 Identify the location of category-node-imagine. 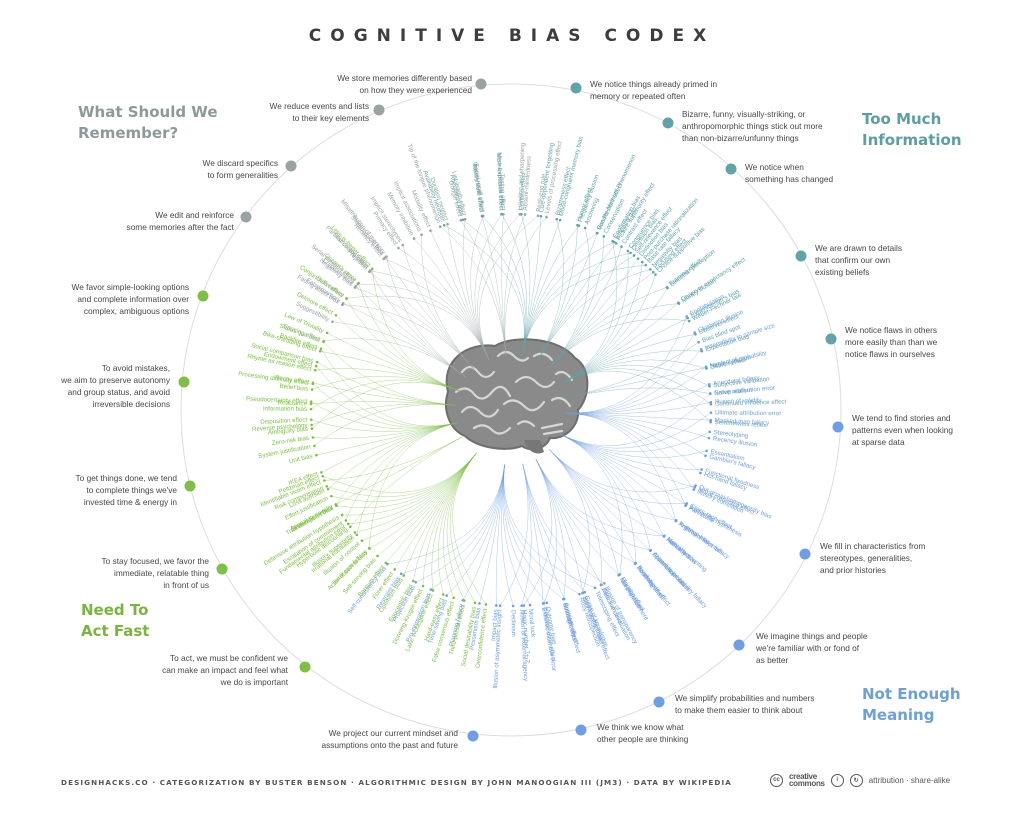
(739, 645).